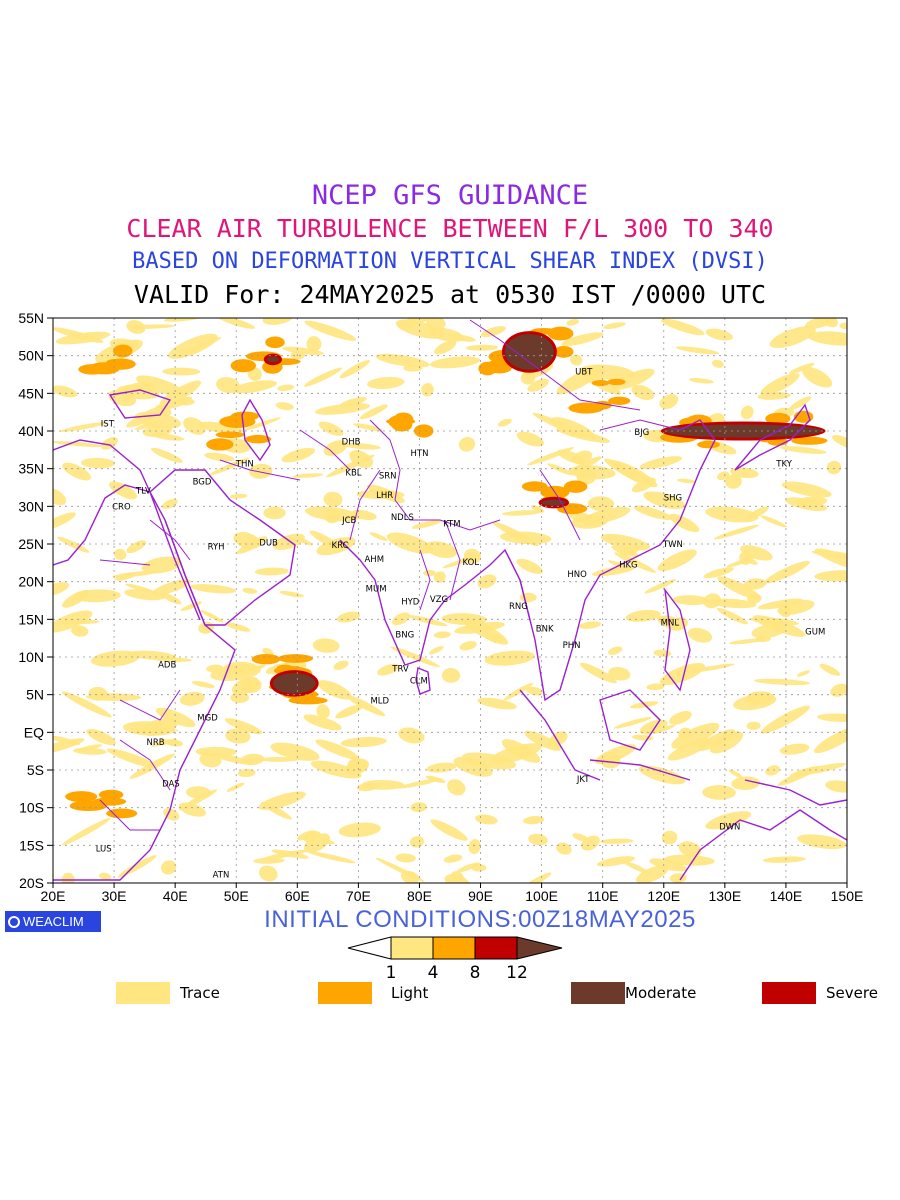 The width and height of the screenshot is (900, 1200). I want to click on city-label-vzg: VZG, so click(439, 600).